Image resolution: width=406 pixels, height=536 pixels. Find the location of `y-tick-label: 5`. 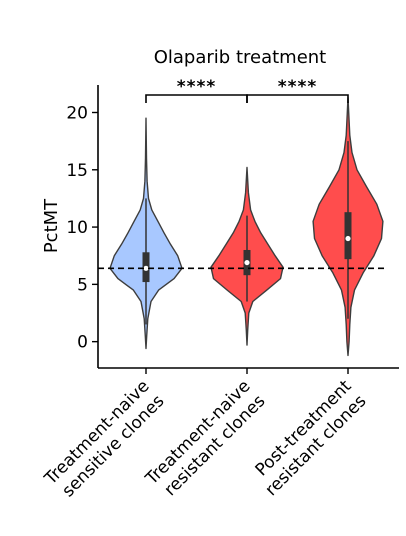

y-tick-label: 5 is located at coordinates (82, 285).